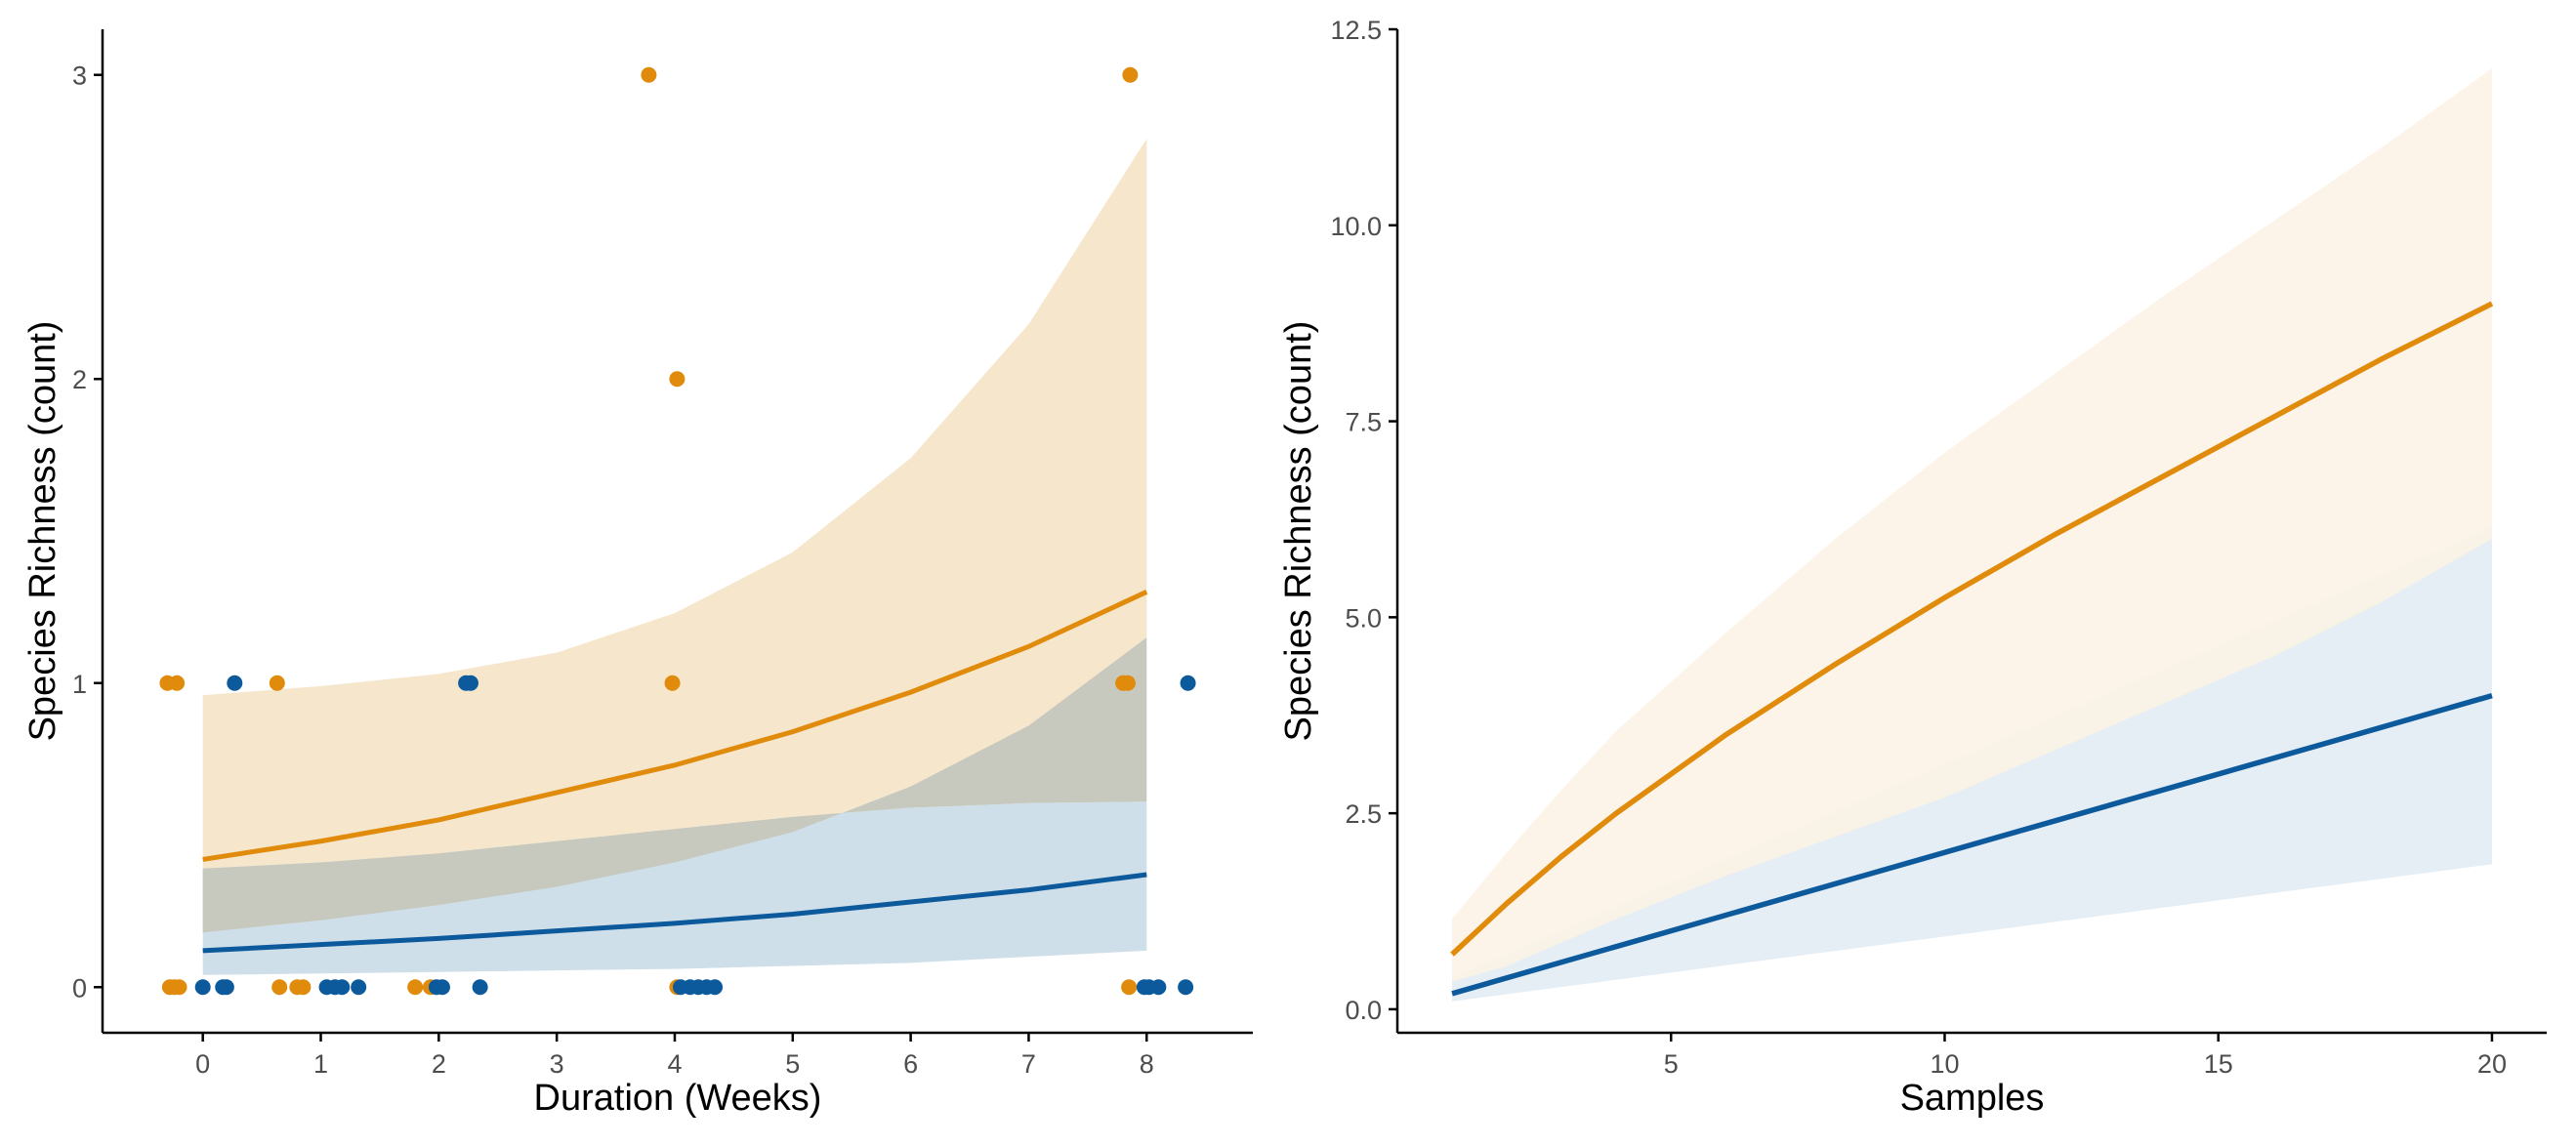 Image resolution: width=2576 pixels, height=1146 pixels. What do you see at coordinates (203, 1064) in the screenshot?
I see `x-tick-label: 0` at bounding box center [203, 1064].